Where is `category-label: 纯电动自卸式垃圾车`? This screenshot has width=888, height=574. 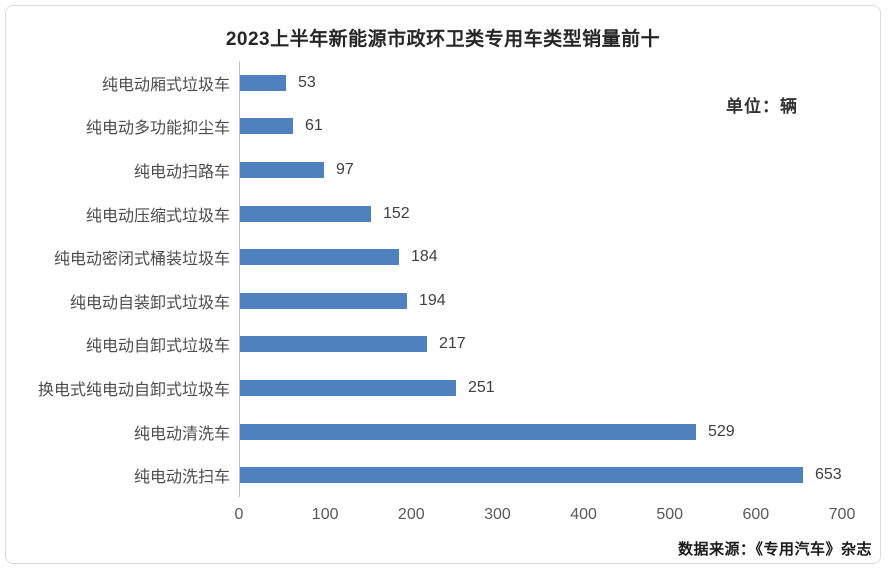 category-label: 纯电动自卸式垃圾车 is located at coordinates (157, 347).